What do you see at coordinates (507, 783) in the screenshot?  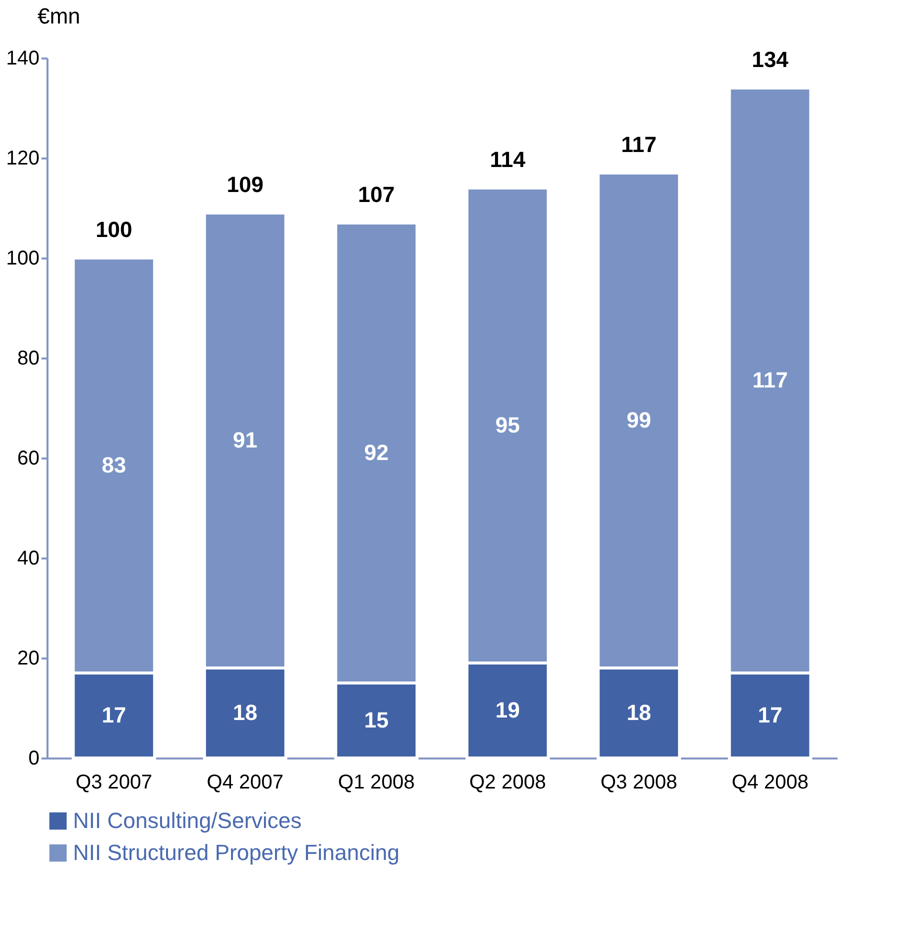 I see `x-tick-label: Q2 2008` at bounding box center [507, 783].